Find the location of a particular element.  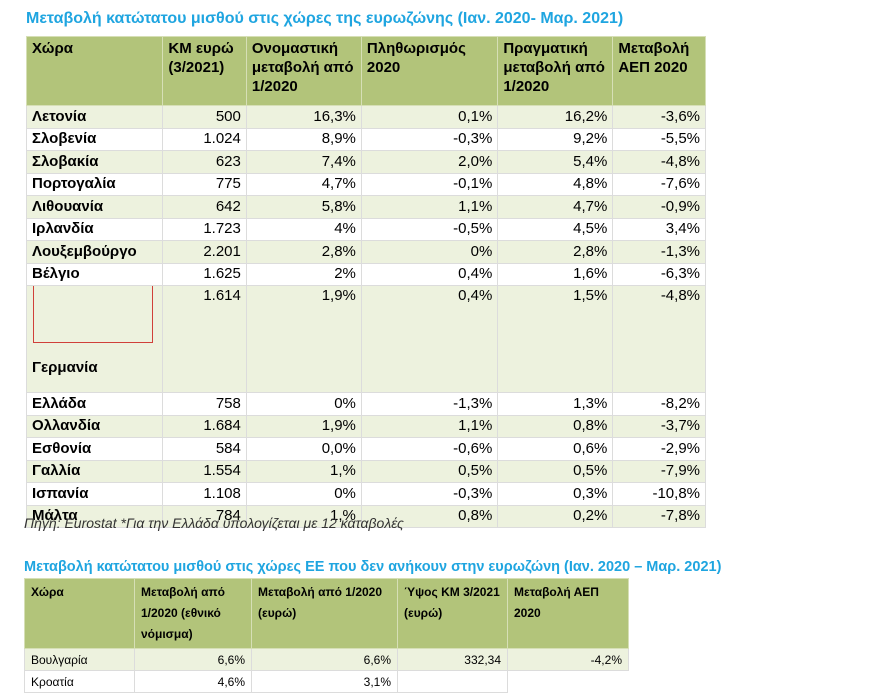

real-change-cell: 0,8% is located at coordinates (555, 426).